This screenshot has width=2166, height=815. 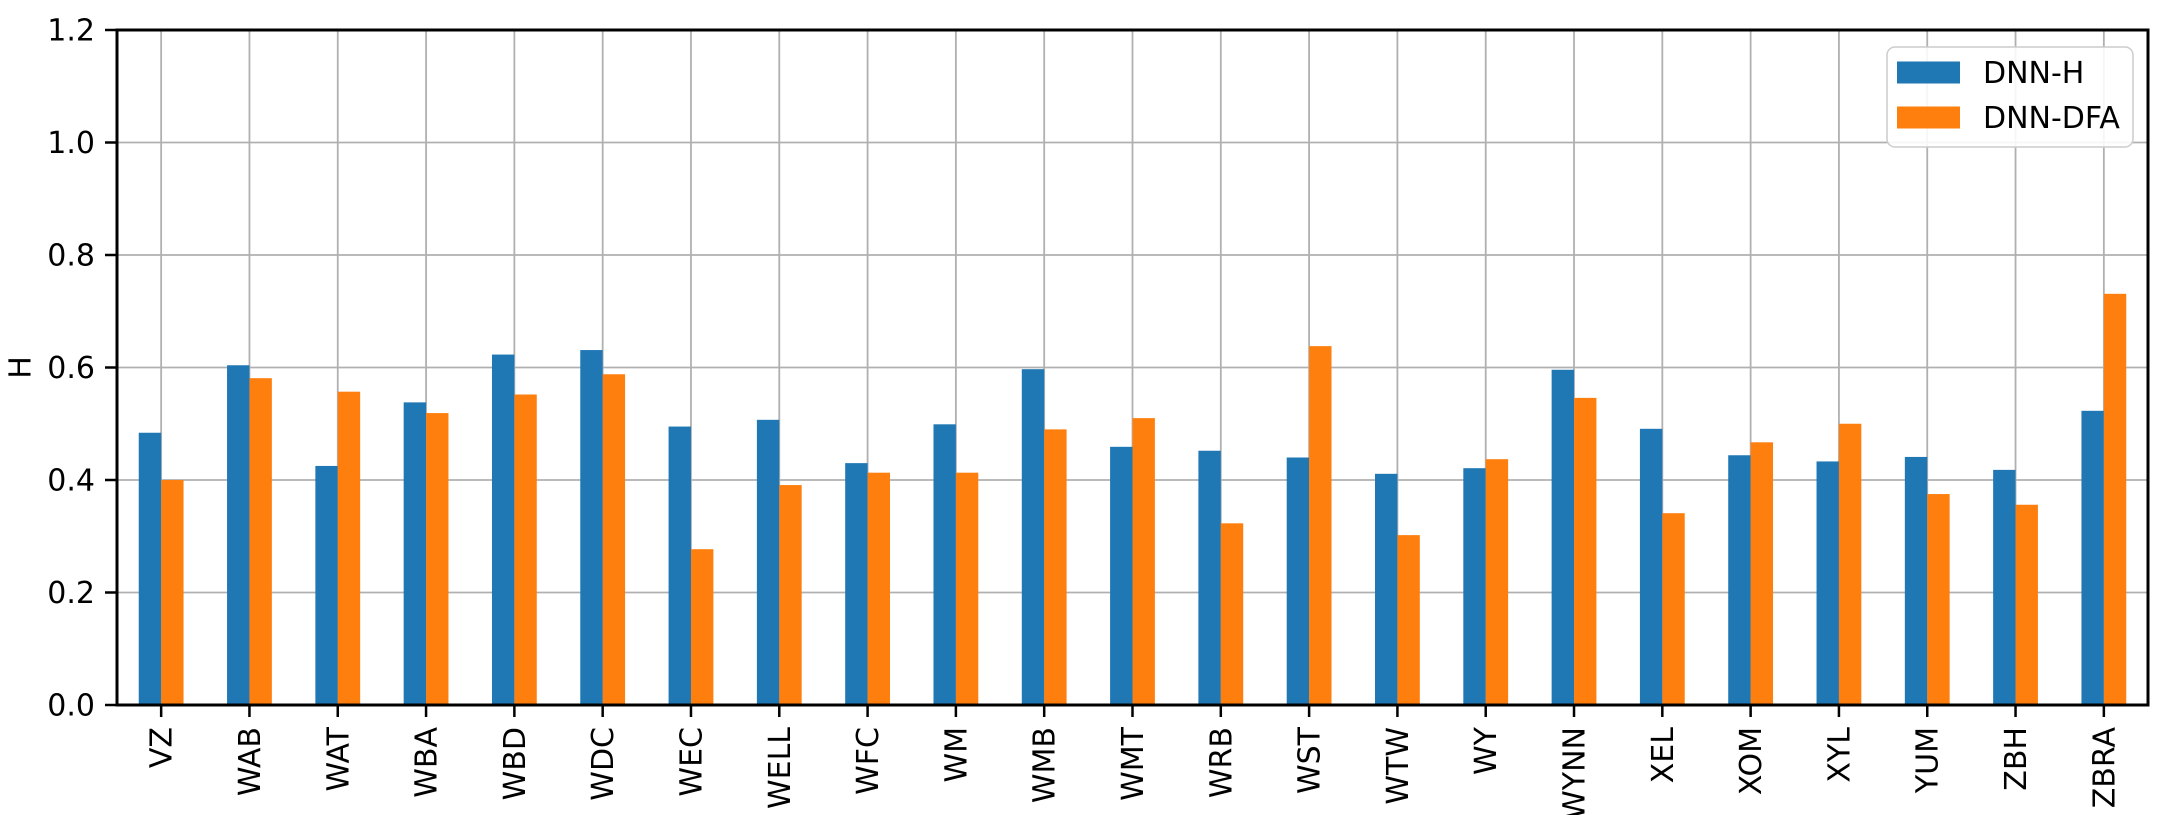 What do you see at coordinates (71, 593) in the screenshot?
I see `y-tick-label: 0.2` at bounding box center [71, 593].